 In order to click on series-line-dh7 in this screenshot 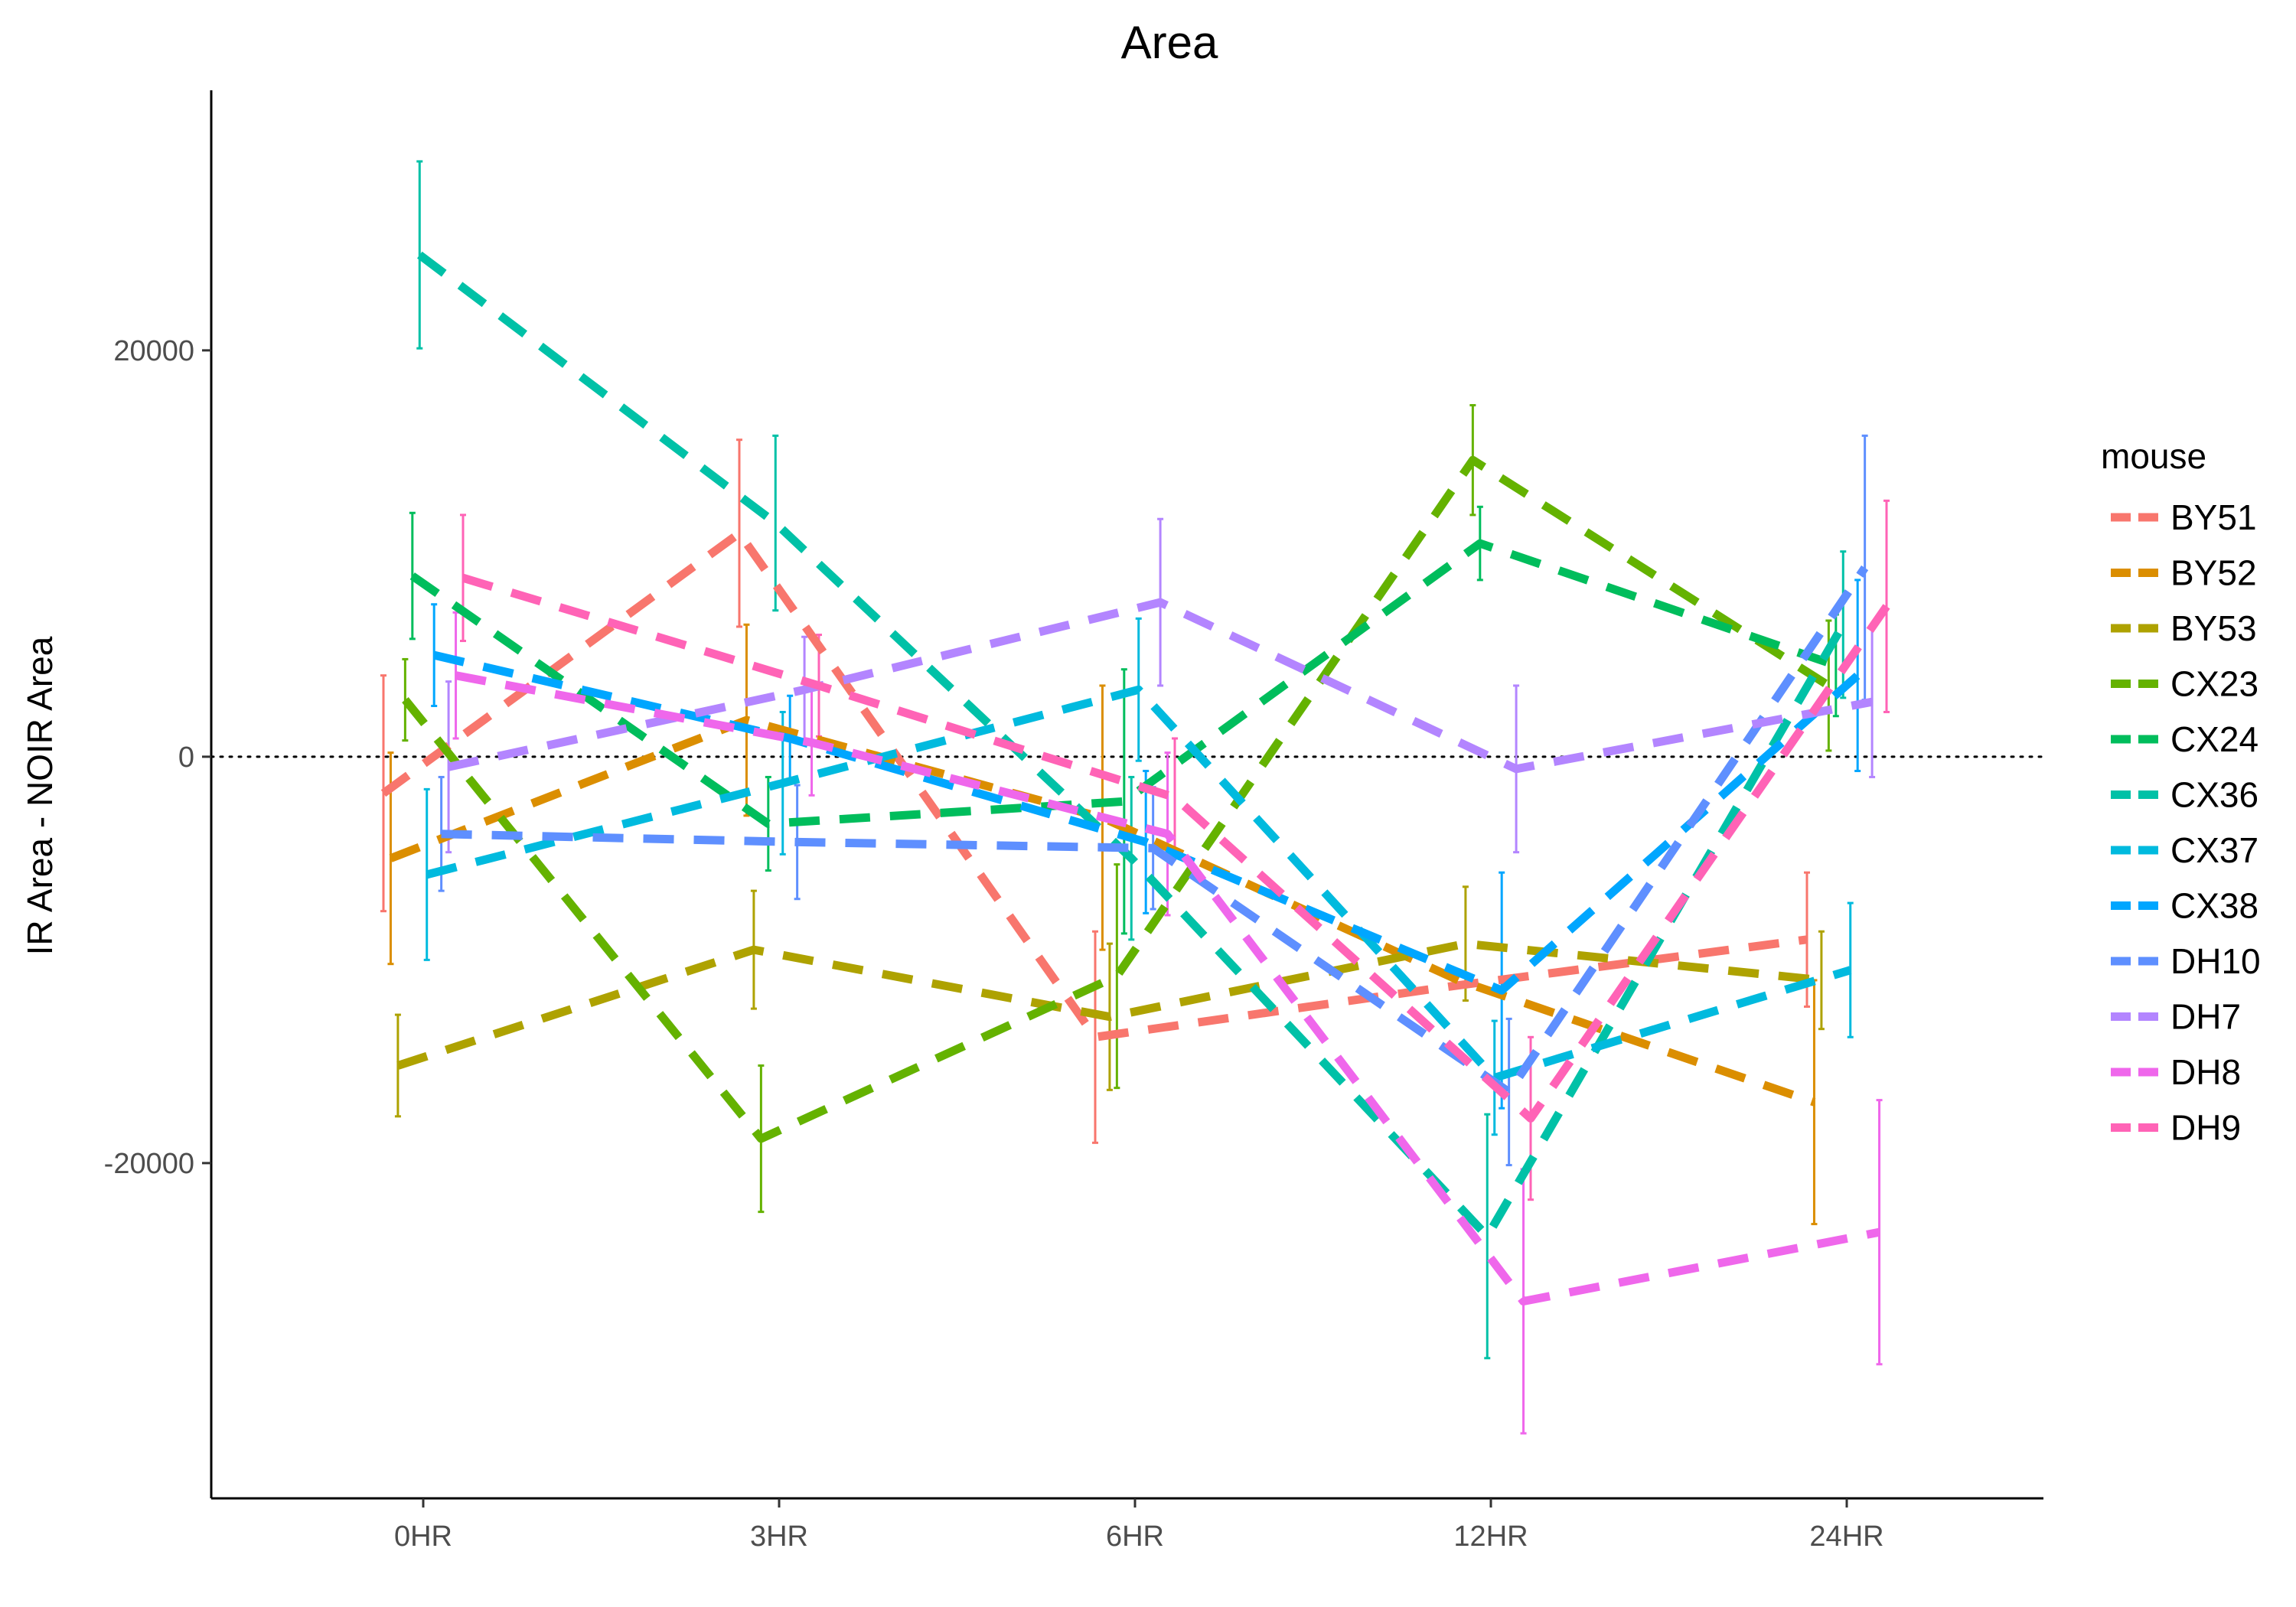, I will do `click(1160, 686)`.